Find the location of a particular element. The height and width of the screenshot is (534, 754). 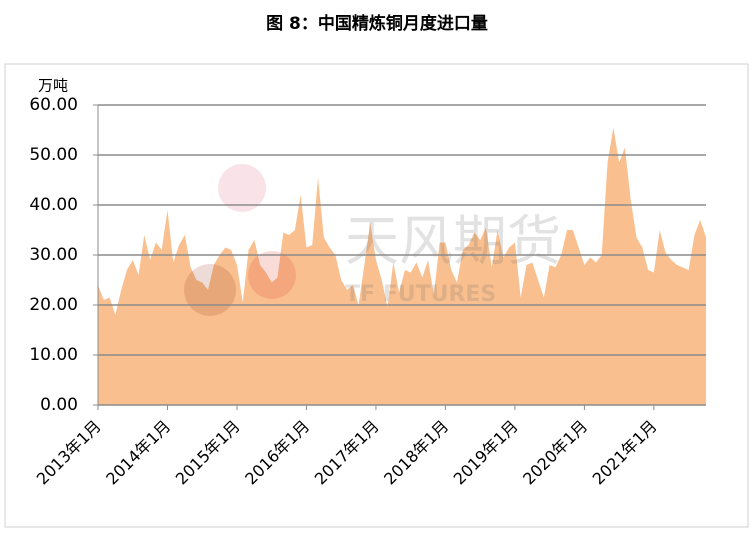

y-tick-label: 0.00 is located at coordinates (59, 405).